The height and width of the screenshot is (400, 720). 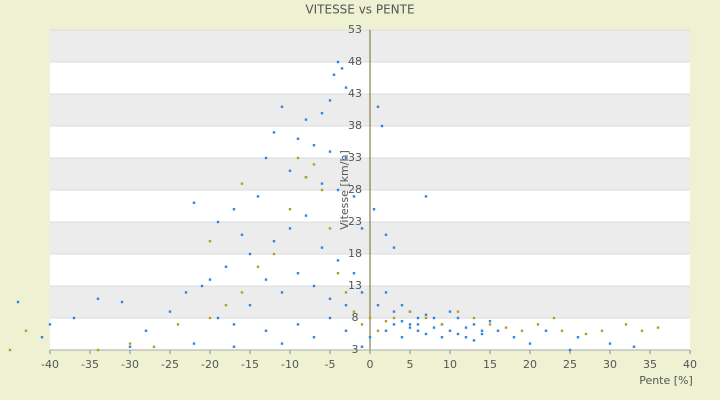 I want to click on x-tick-label: -40, so click(x=50, y=364).